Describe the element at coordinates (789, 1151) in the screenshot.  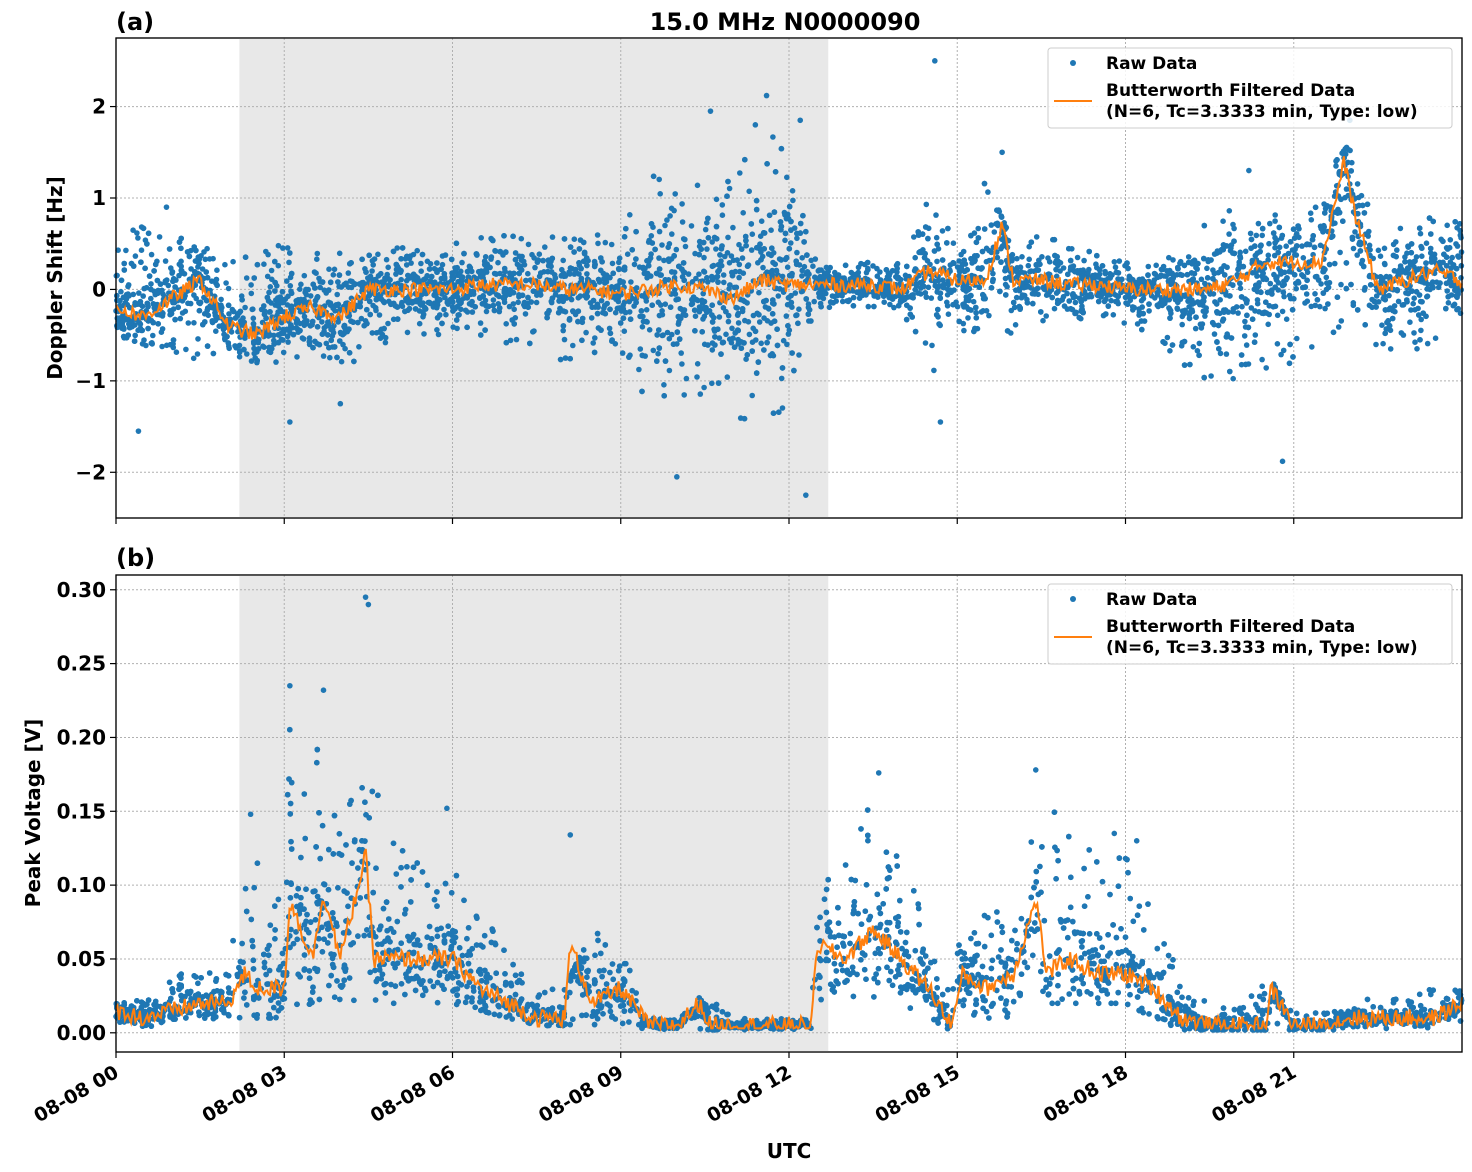
I see `x-axis-label: UTC` at that location.